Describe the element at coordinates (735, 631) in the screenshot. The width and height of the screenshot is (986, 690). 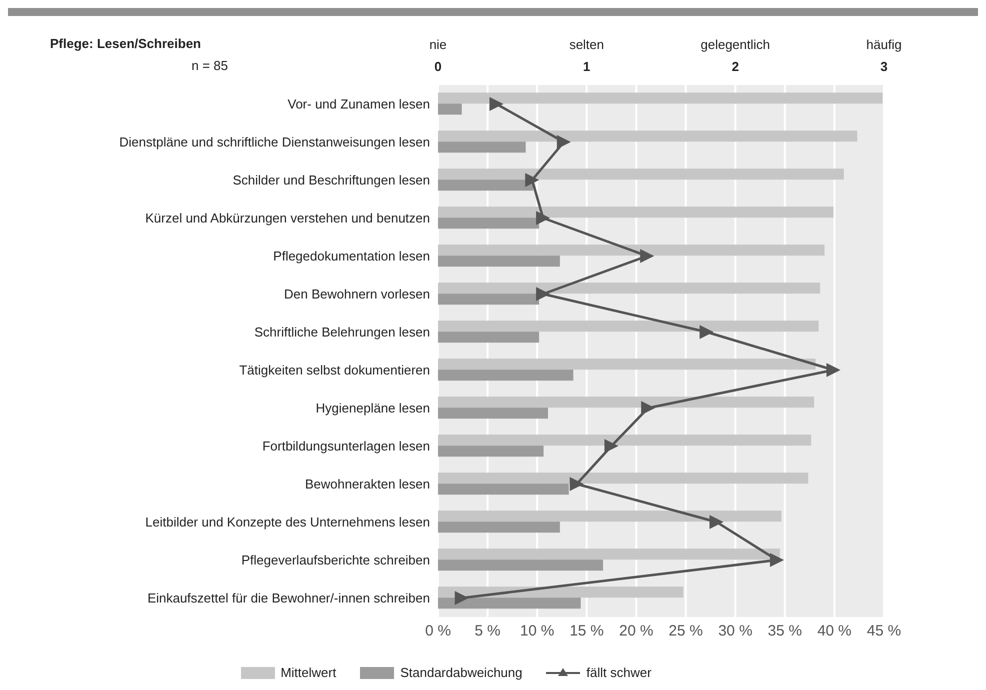
I see `x-tick-label: 30 %` at that location.